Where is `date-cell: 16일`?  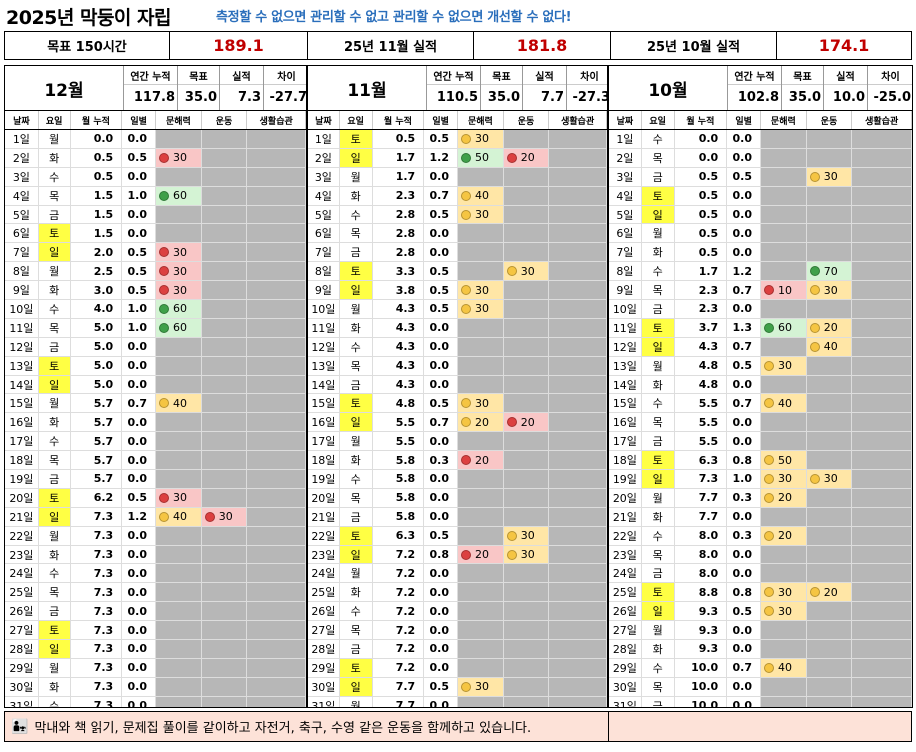
date-cell: 16일 is located at coordinates (22, 422).